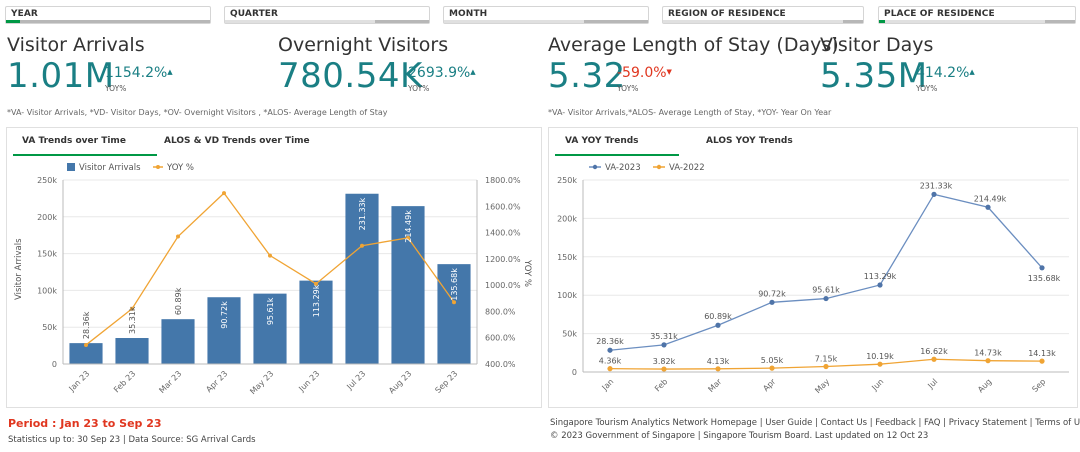 This screenshot has width=1080, height=452. I want to click on filter-place-label: PLACE OF RESIDENCE, so click(939, 14).